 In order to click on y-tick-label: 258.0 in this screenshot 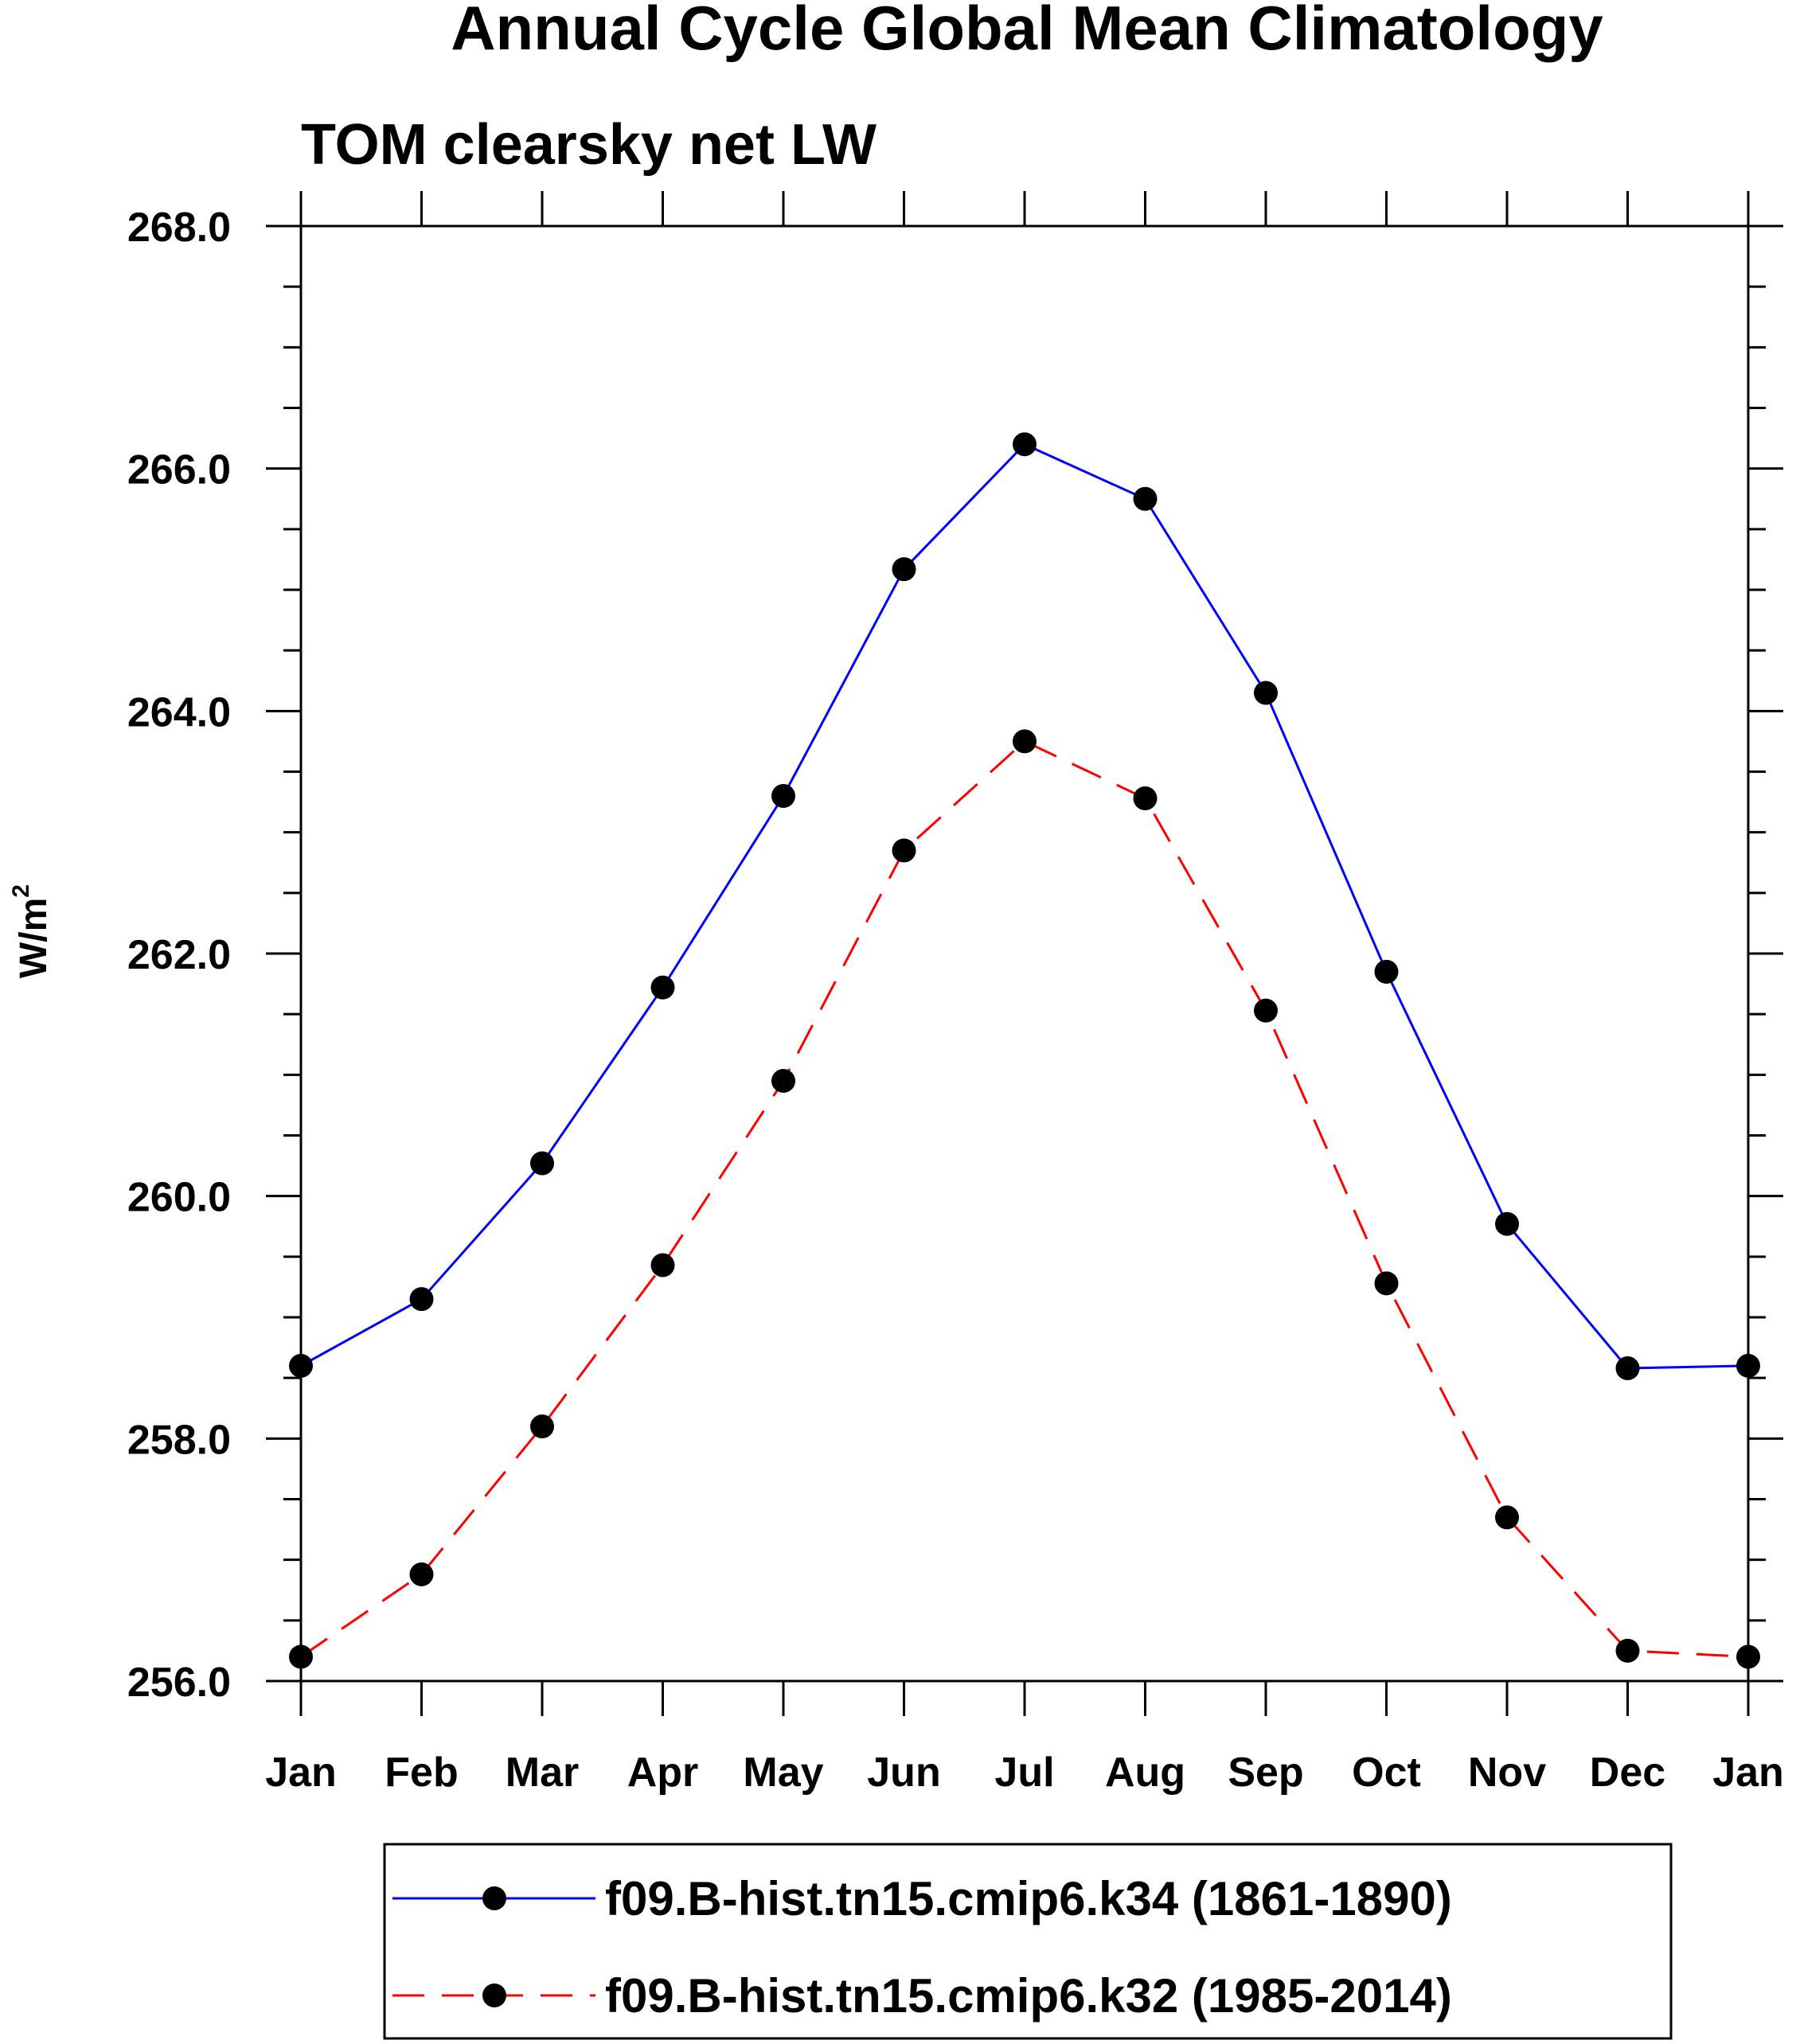, I will do `click(179, 1440)`.